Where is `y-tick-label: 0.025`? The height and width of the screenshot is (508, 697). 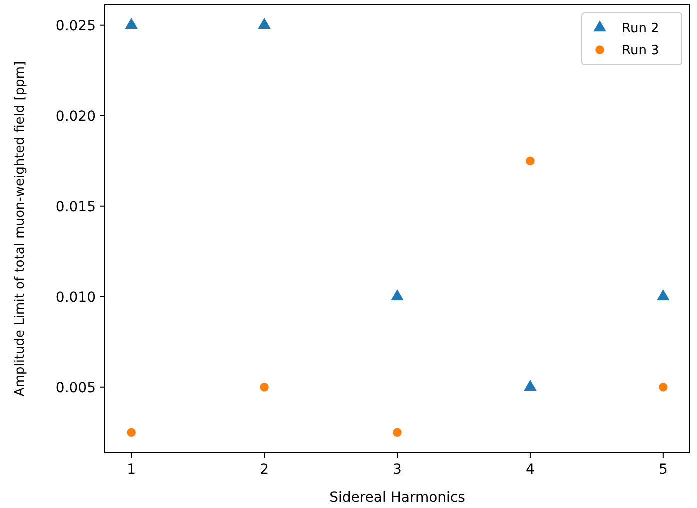 y-tick-label: 0.025 is located at coordinates (76, 26).